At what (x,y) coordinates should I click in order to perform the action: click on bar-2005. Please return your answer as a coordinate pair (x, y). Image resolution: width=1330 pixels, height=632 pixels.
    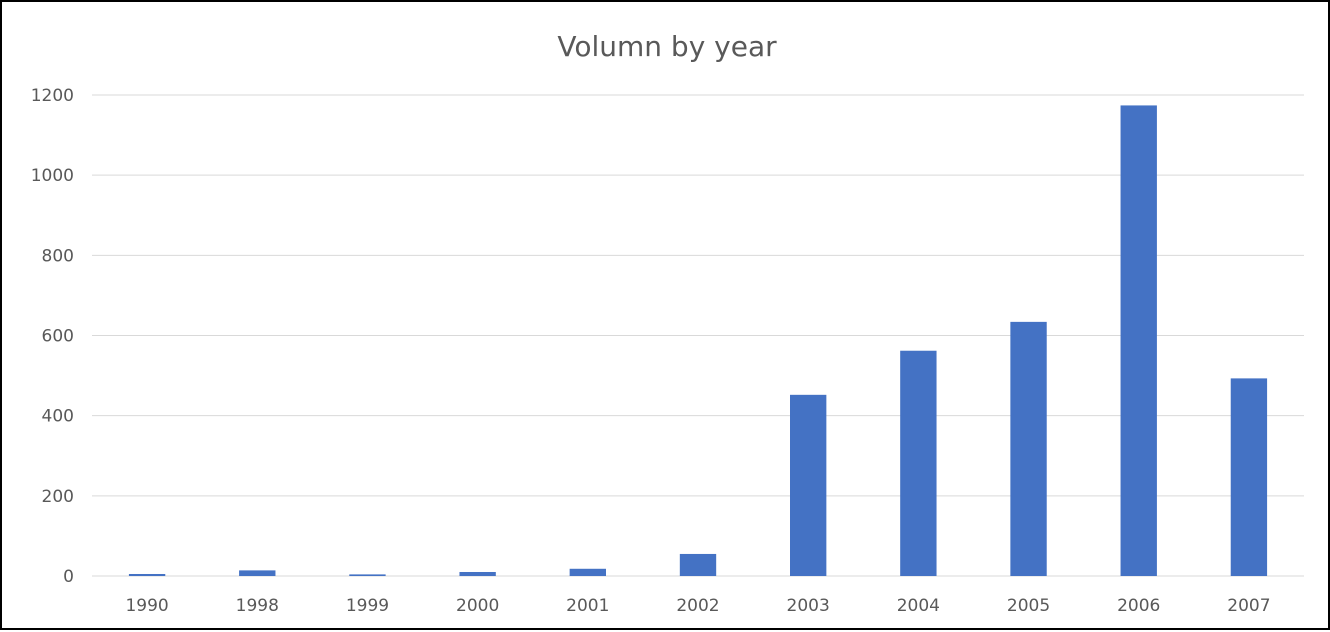
    Looking at the image, I should click on (1028, 449).